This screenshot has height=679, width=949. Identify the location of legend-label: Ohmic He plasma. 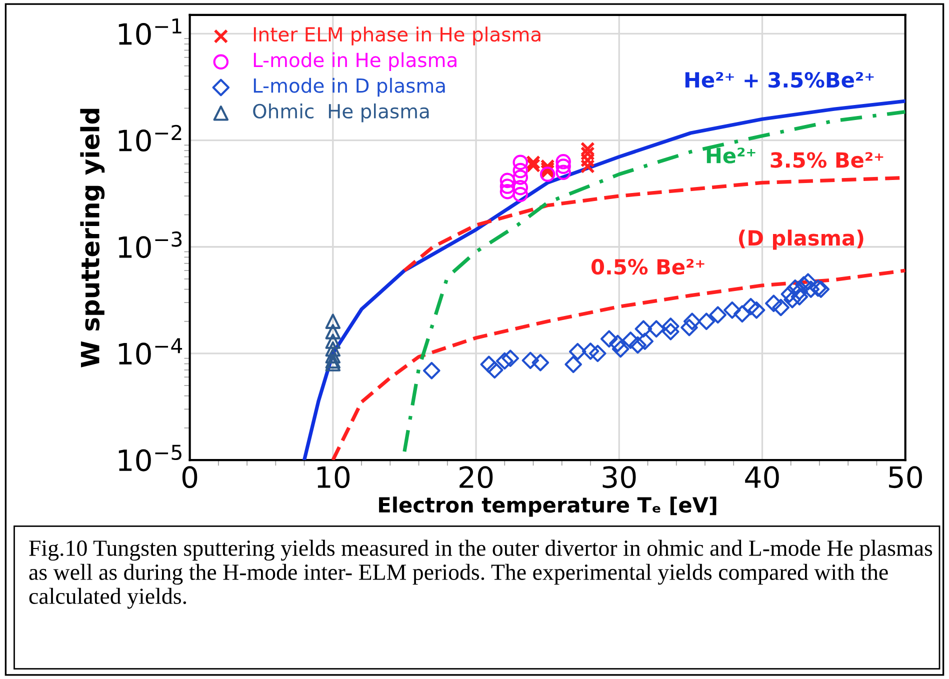
(341, 112).